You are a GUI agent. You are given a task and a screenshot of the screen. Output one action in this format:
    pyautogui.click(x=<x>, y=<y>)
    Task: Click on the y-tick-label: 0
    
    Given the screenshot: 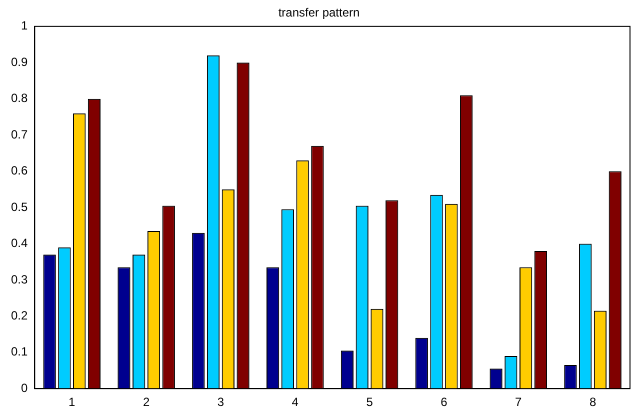 What is the action you would take?
    pyautogui.click(x=24, y=387)
    